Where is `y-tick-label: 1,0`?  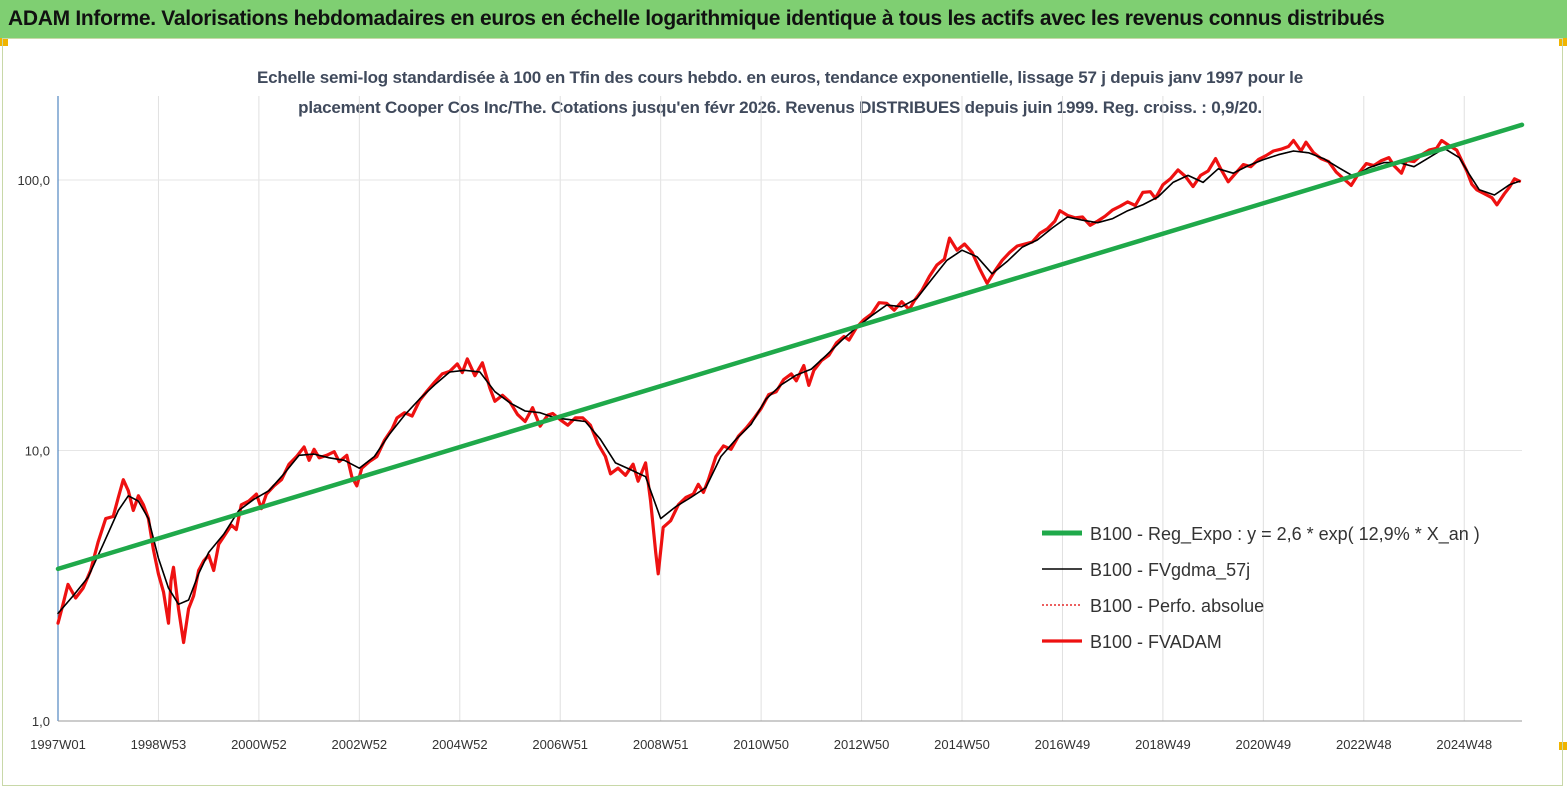
y-tick-label: 1,0 is located at coordinates (41, 721).